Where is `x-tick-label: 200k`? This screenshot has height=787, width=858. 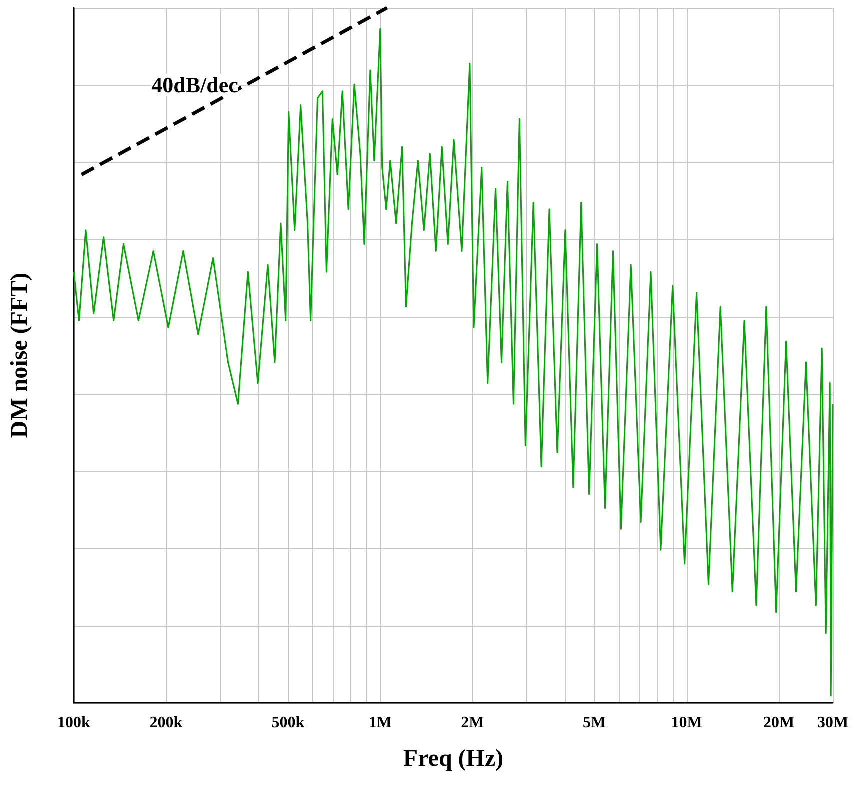
x-tick-label: 200k is located at coordinates (166, 723).